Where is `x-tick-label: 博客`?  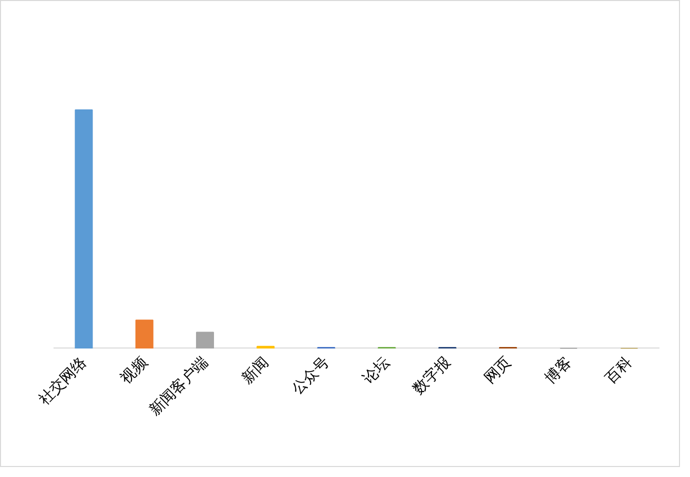
x-tick-label: 博客 is located at coordinates (558, 370).